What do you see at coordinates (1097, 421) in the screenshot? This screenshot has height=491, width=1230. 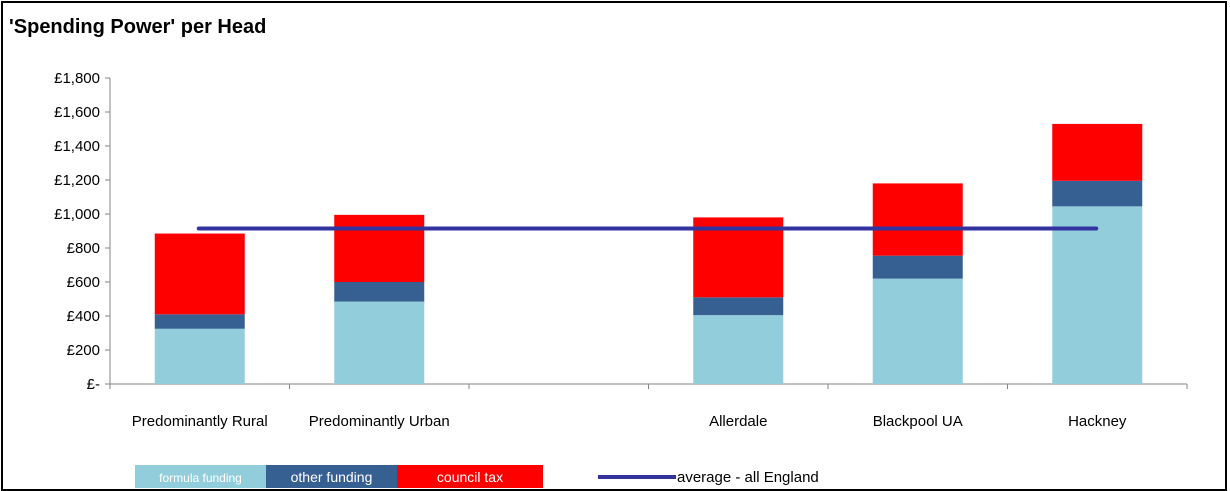 I see `x-tick-label: Hackney` at bounding box center [1097, 421].